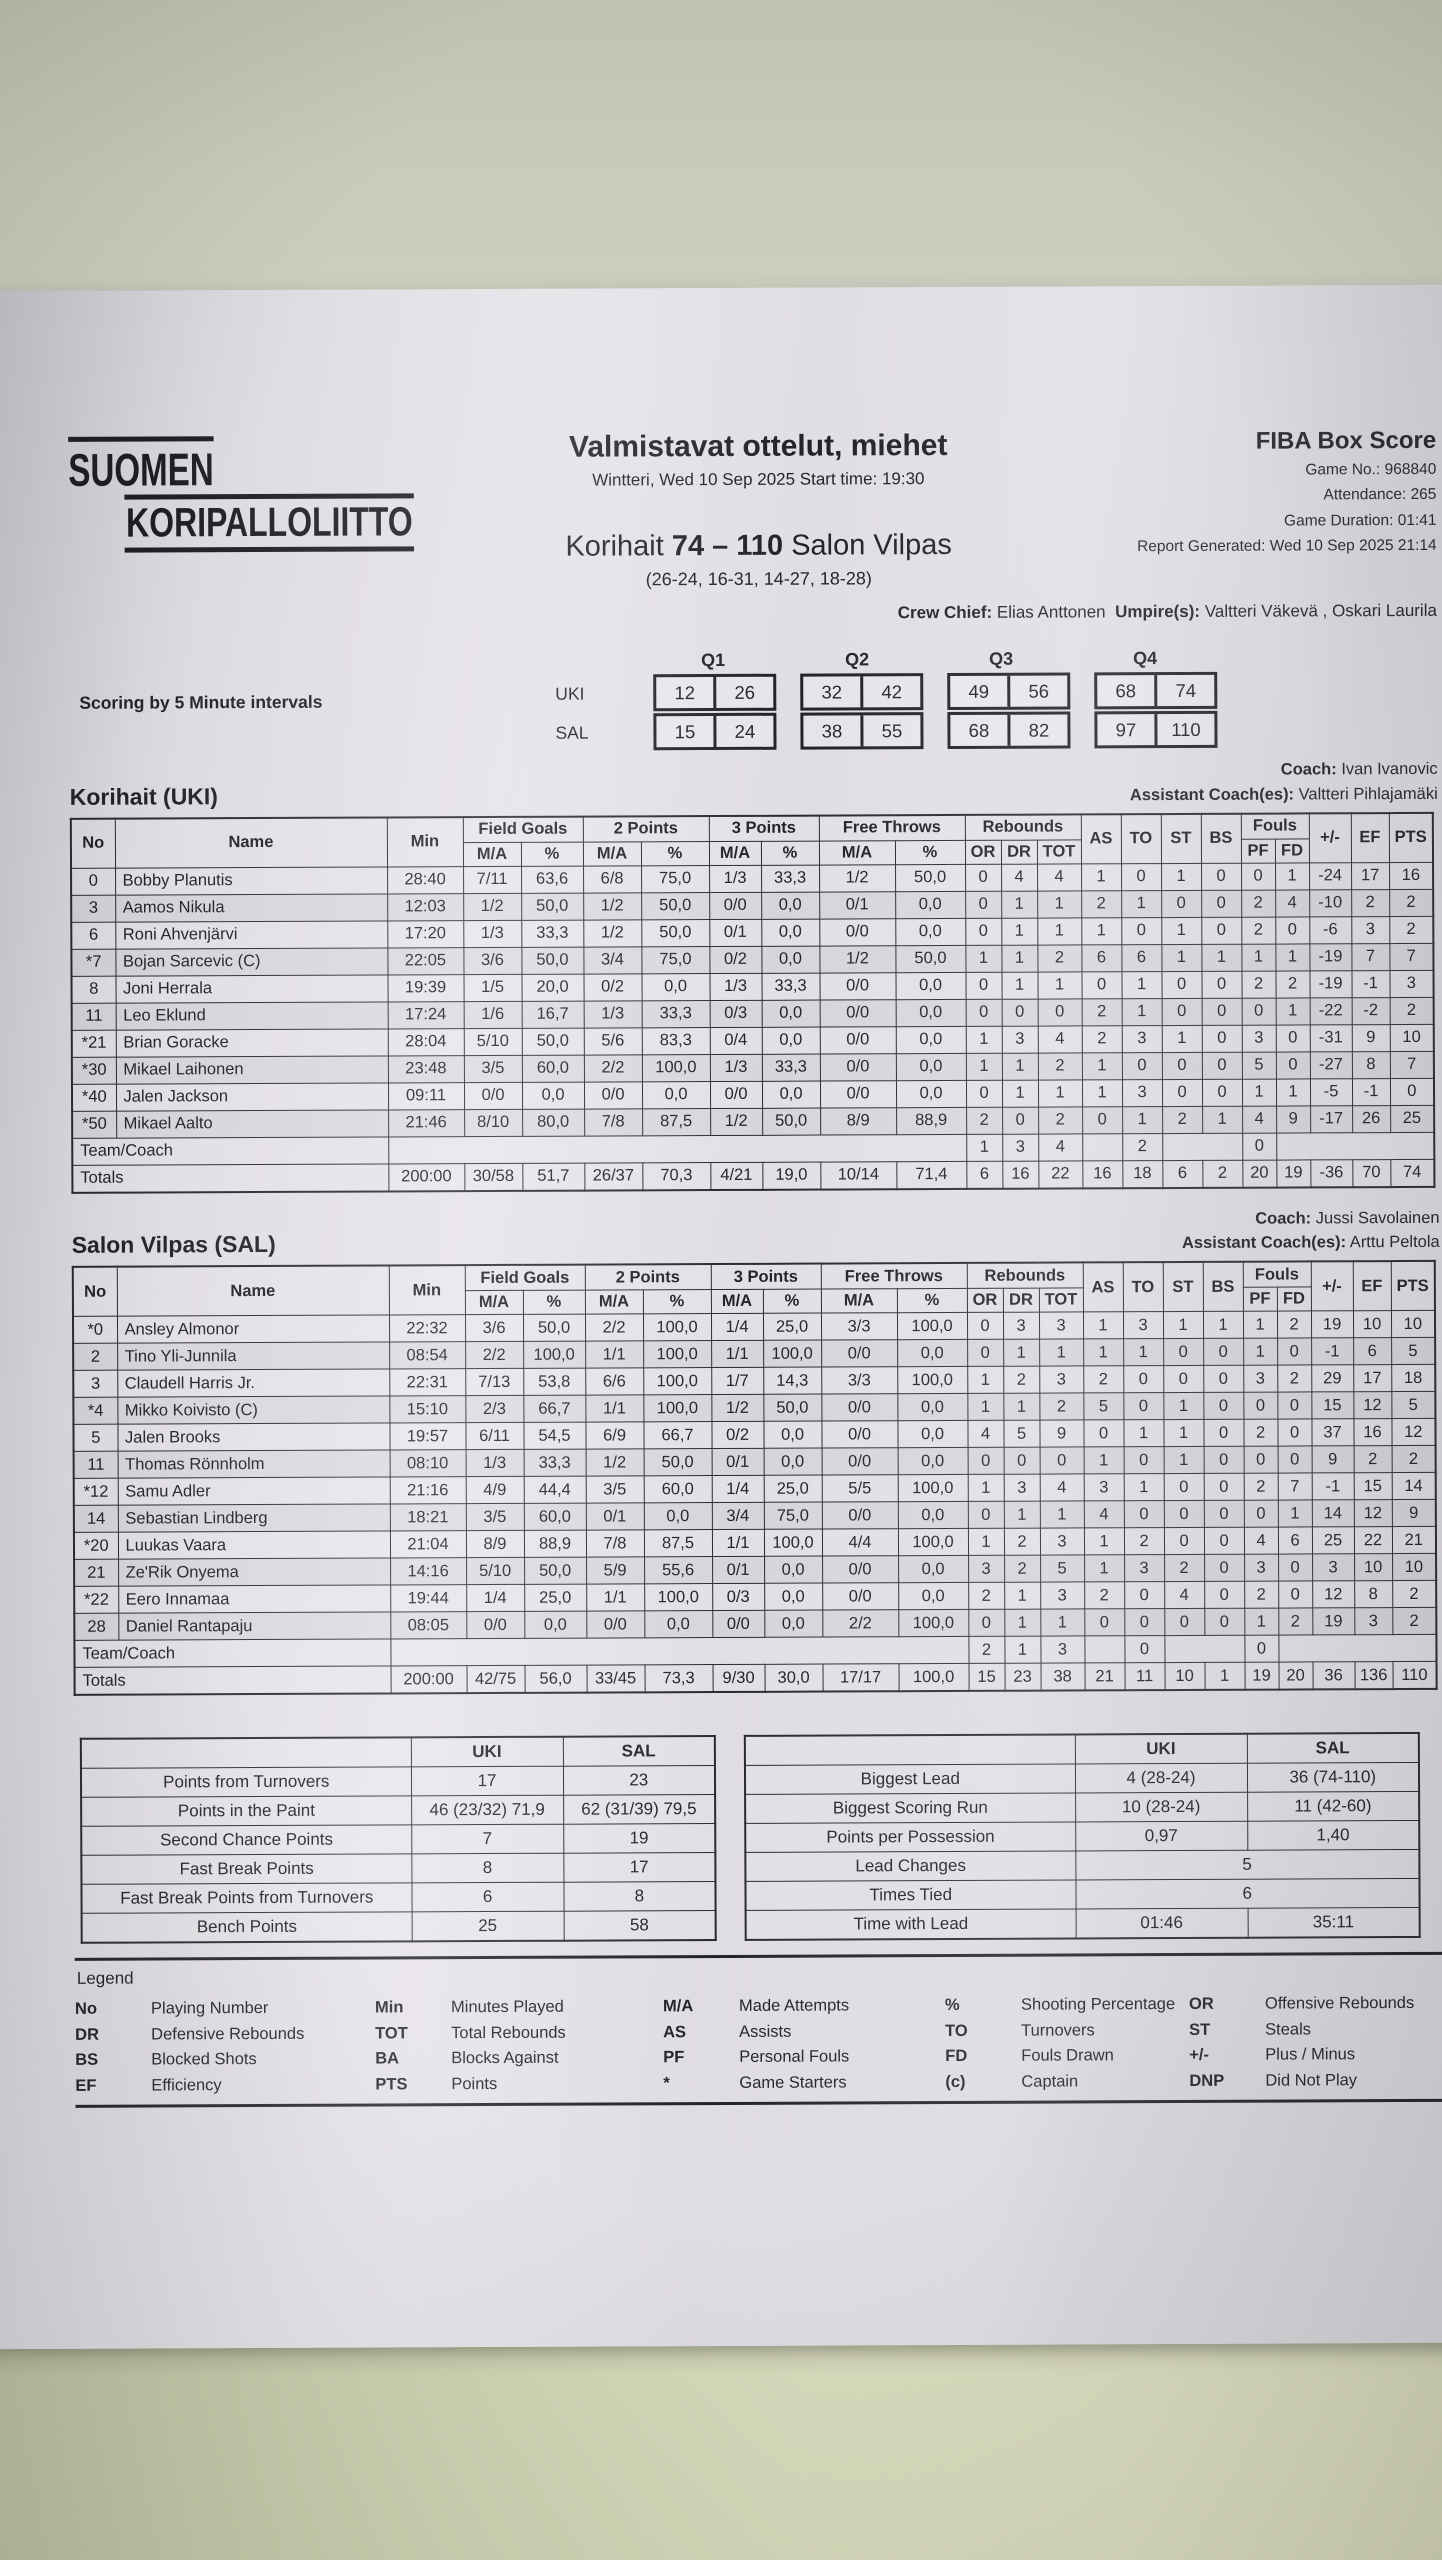  What do you see at coordinates (554, 1517) in the screenshot?
I see `cell-fg-pct: 60,0` at bounding box center [554, 1517].